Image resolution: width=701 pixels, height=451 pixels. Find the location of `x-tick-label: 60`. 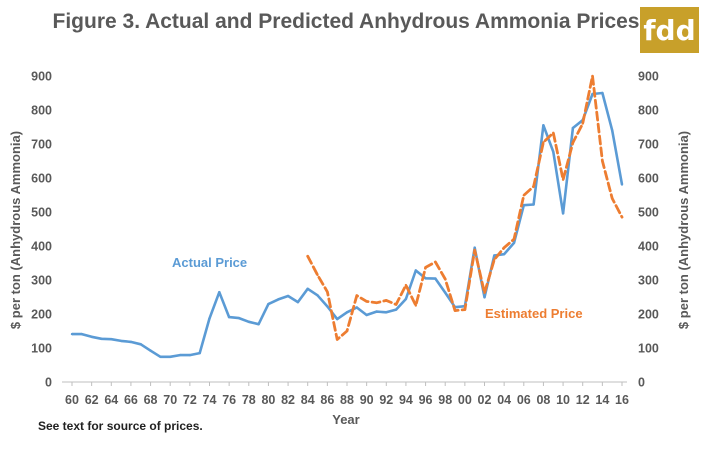

x-tick-label: 60 is located at coordinates (72, 400).